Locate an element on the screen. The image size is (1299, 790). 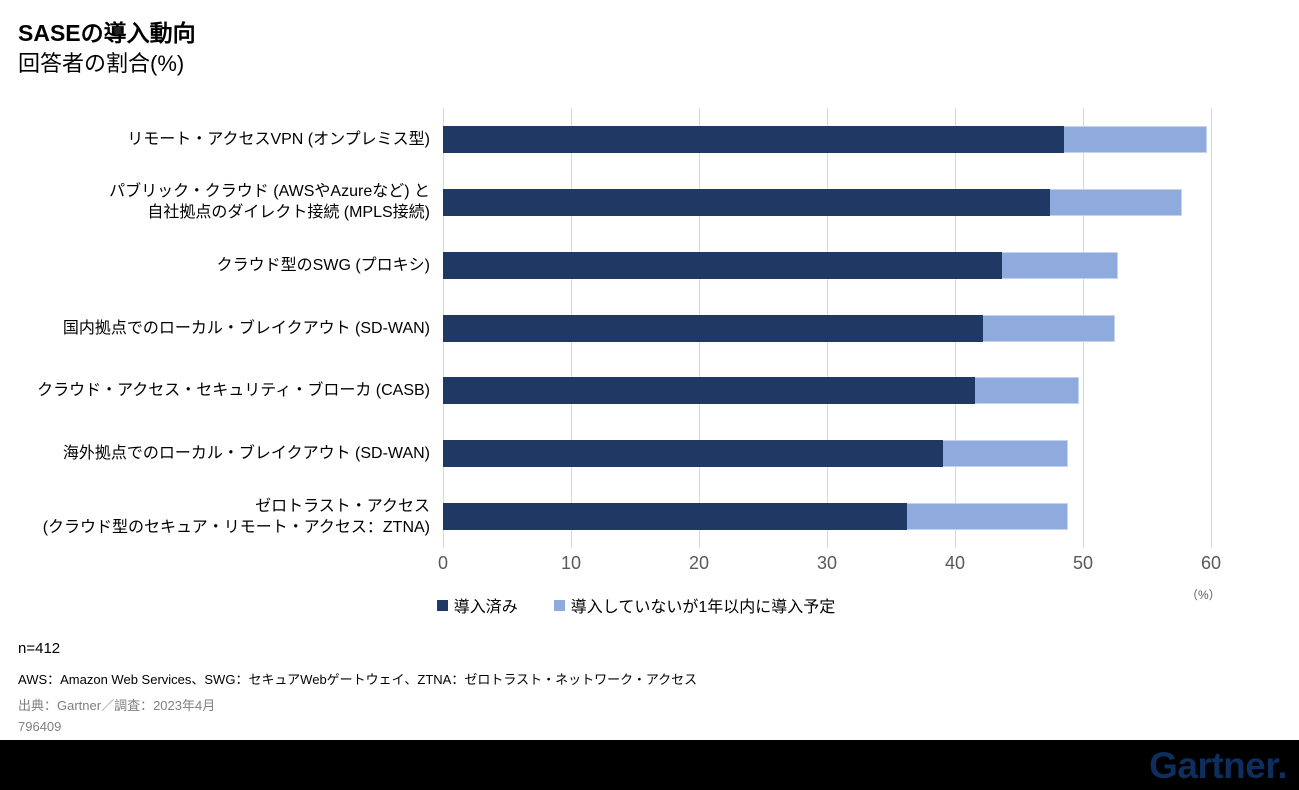
category-label: ゼロトラスト・アクセス (クラウド型のセキュア・リモート・アクセス：ZTNA) is located at coordinates (236, 516).